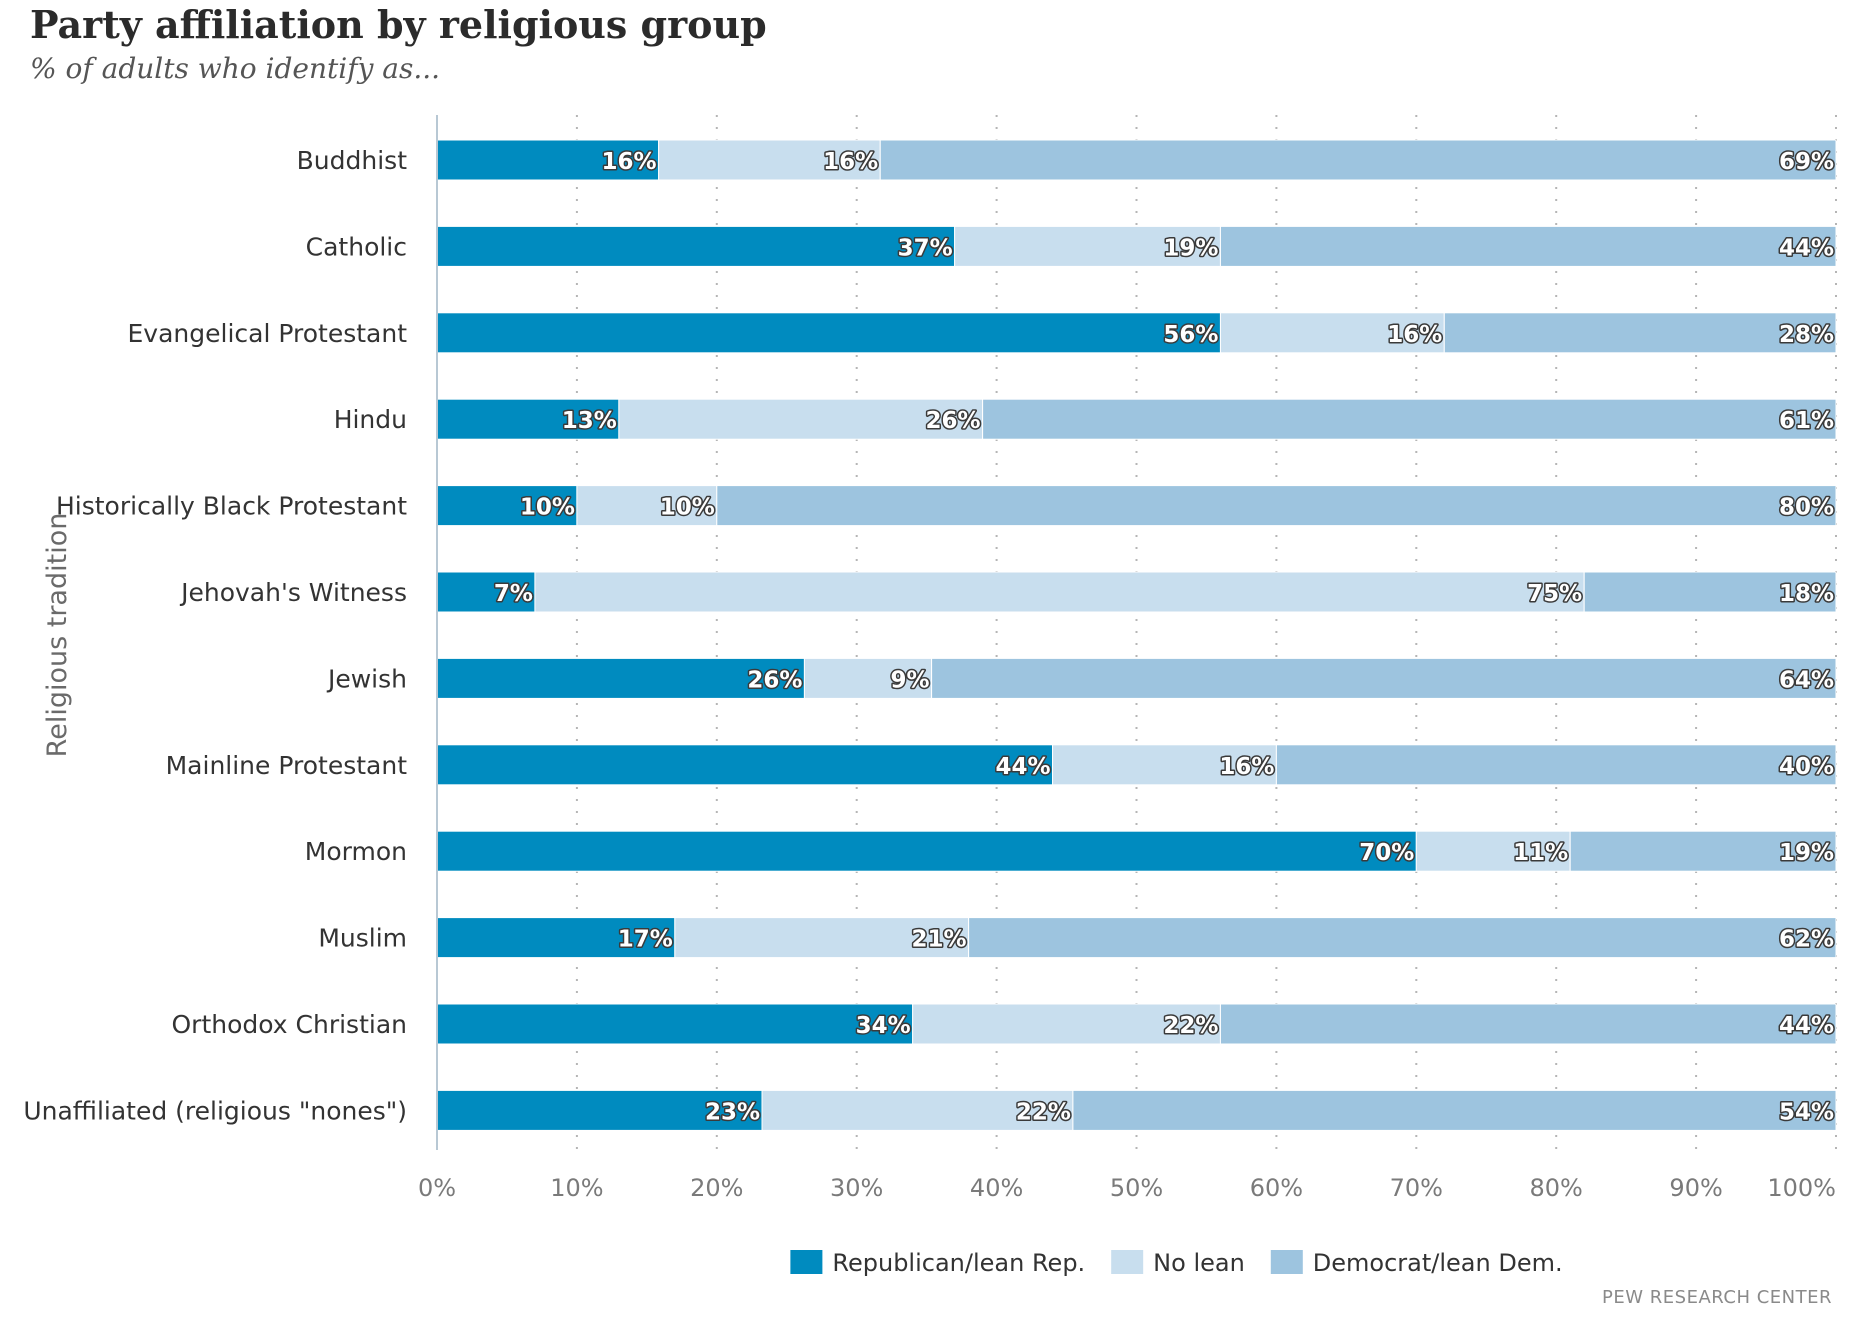 This screenshot has width=1856, height=1320. Describe the element at coordinates (716, 1188) in the screenshot. I see `x-tick-label-20: 20%` at that location.